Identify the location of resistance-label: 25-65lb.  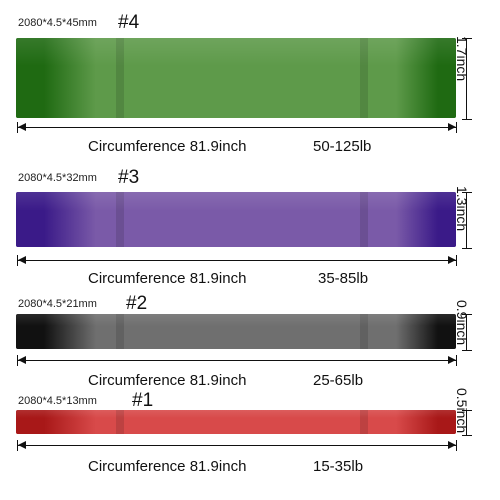
(338, 380).